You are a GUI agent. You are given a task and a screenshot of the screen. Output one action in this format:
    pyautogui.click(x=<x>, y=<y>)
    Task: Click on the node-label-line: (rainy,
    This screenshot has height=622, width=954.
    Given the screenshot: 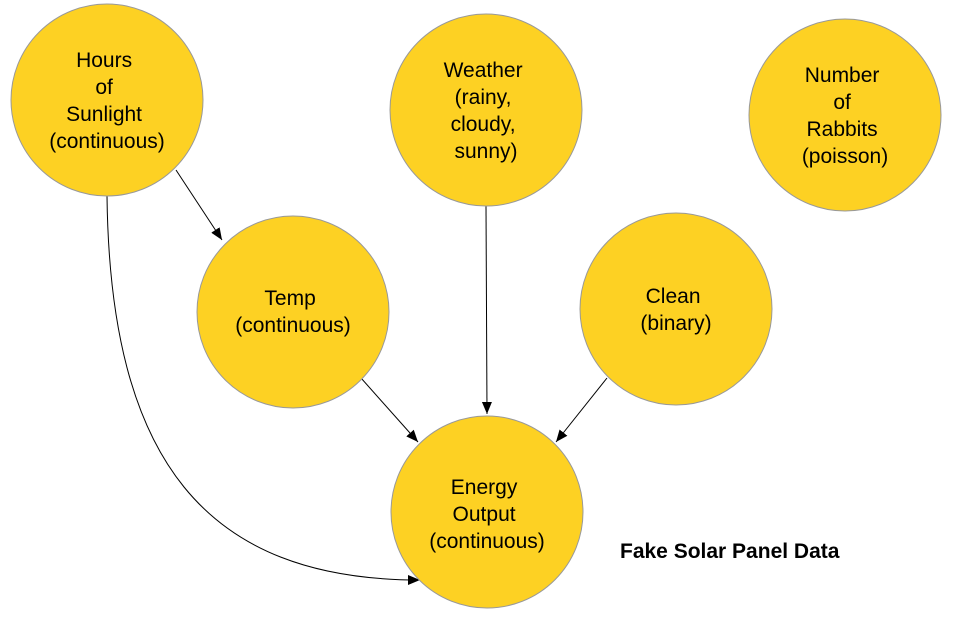 What is the action you would take?
    pyautogui.click(x=483, y=97)
    